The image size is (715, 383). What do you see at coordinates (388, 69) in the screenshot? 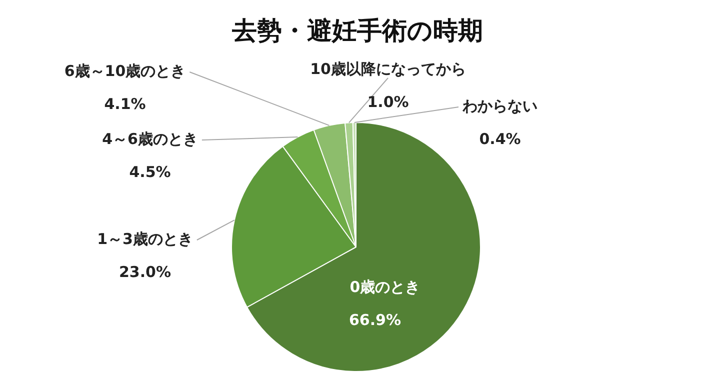
I see `slice-label: 10歳以降になってから` at bounding box center [388, 69].